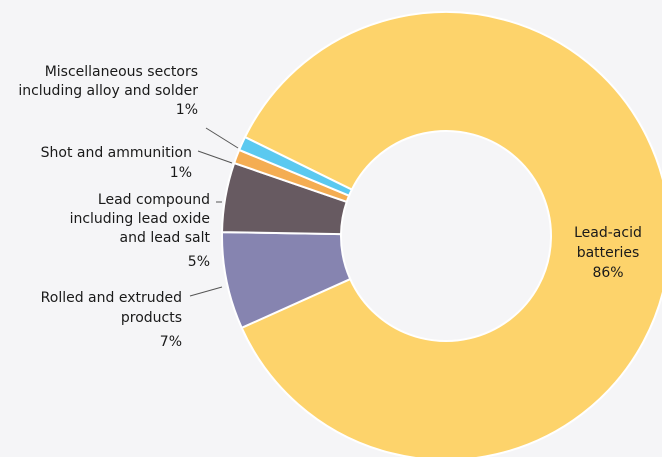 This screenshot has height=457, width=662. What do you see at coordinates (111, 298) in the screenshot?
I see `label-rolled-line1: Rolled and extruded` at bounding box center [111, 298].